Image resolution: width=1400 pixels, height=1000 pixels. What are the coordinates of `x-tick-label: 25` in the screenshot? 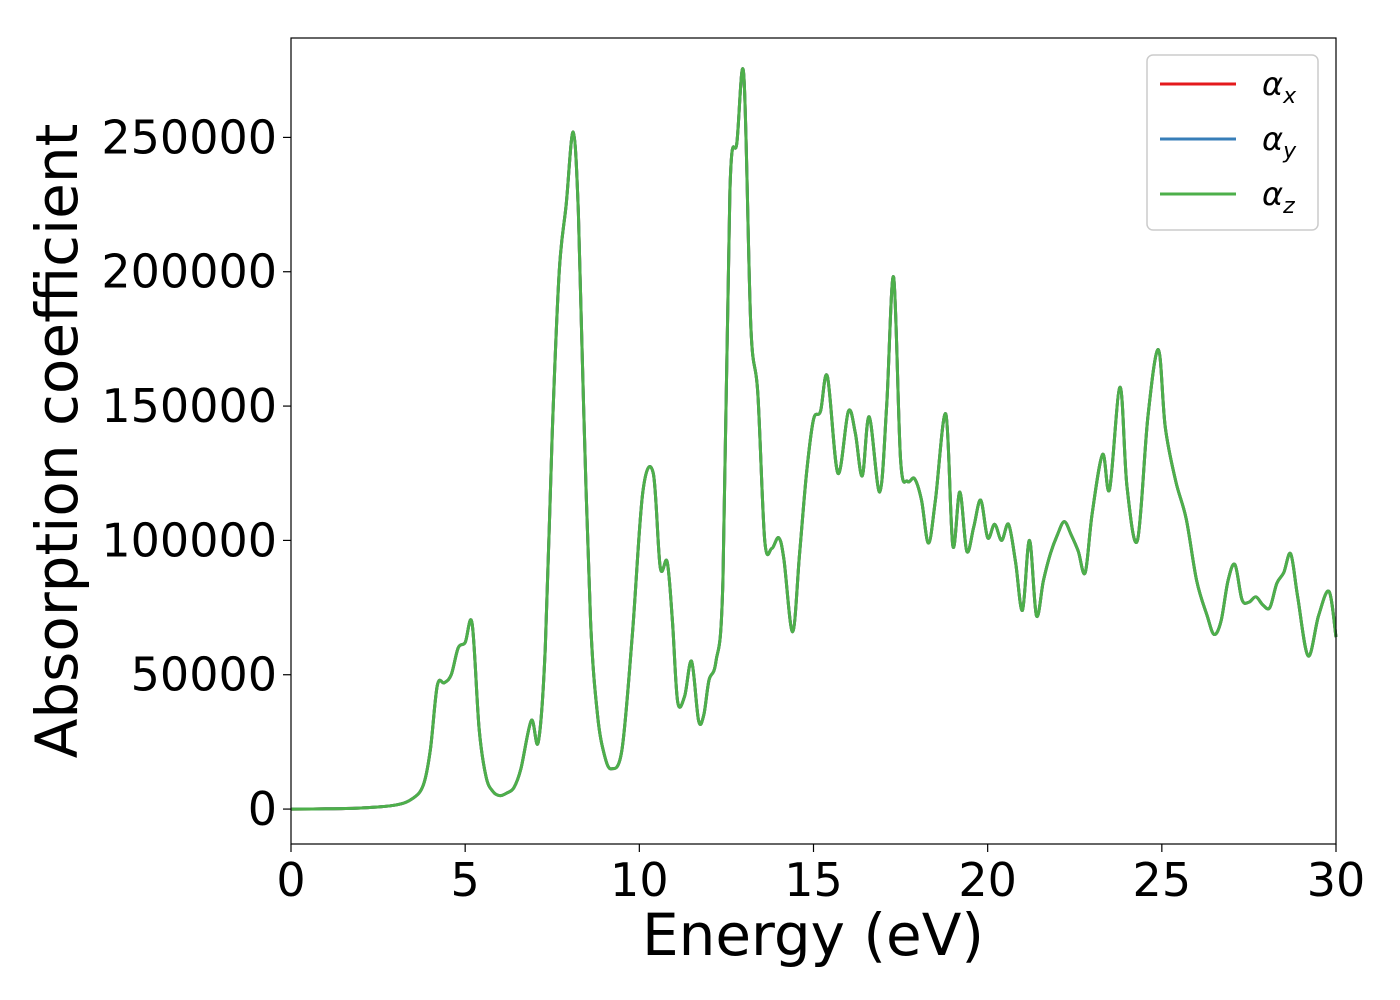 It's located at (1162, 880).